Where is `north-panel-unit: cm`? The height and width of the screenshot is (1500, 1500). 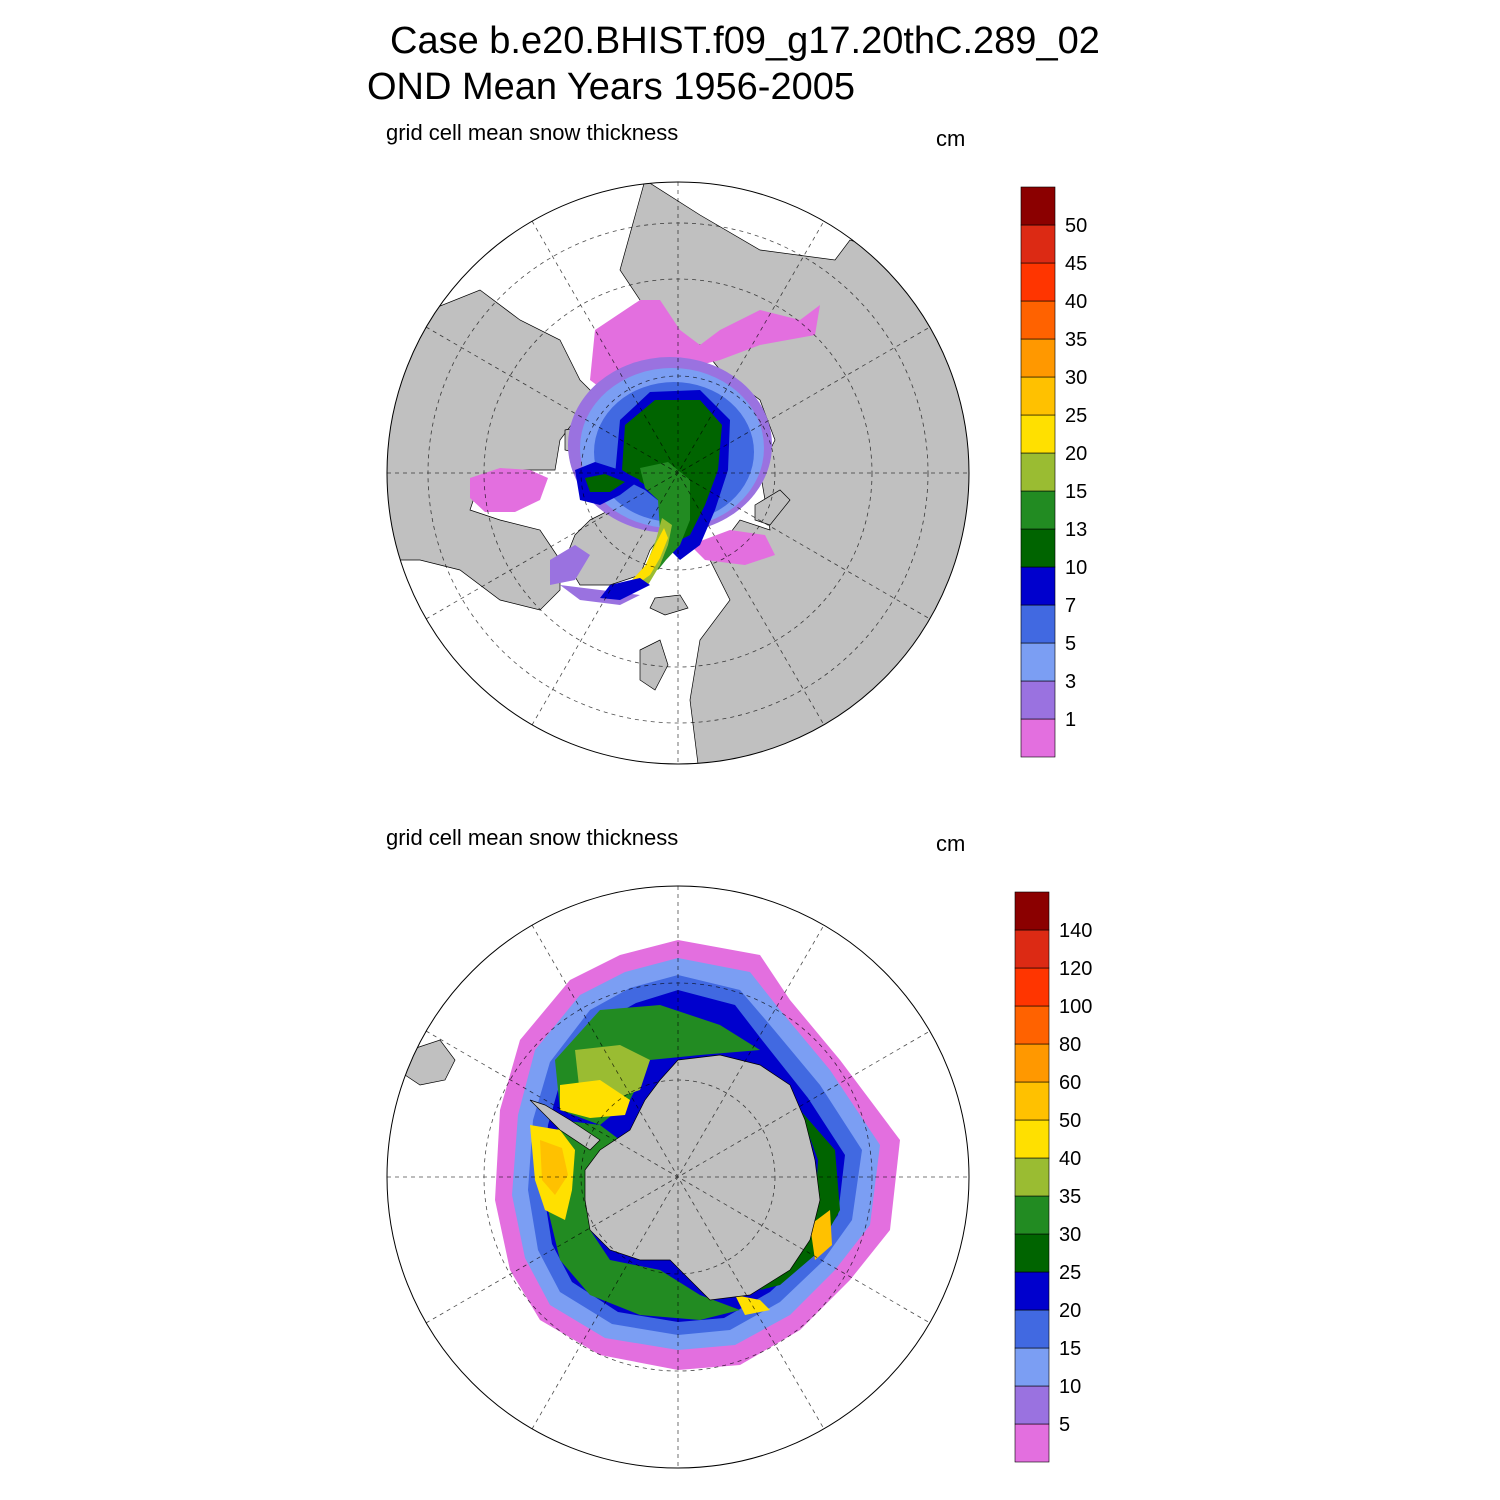
north-panel-unit: cm is located at coordinates (951, 138).